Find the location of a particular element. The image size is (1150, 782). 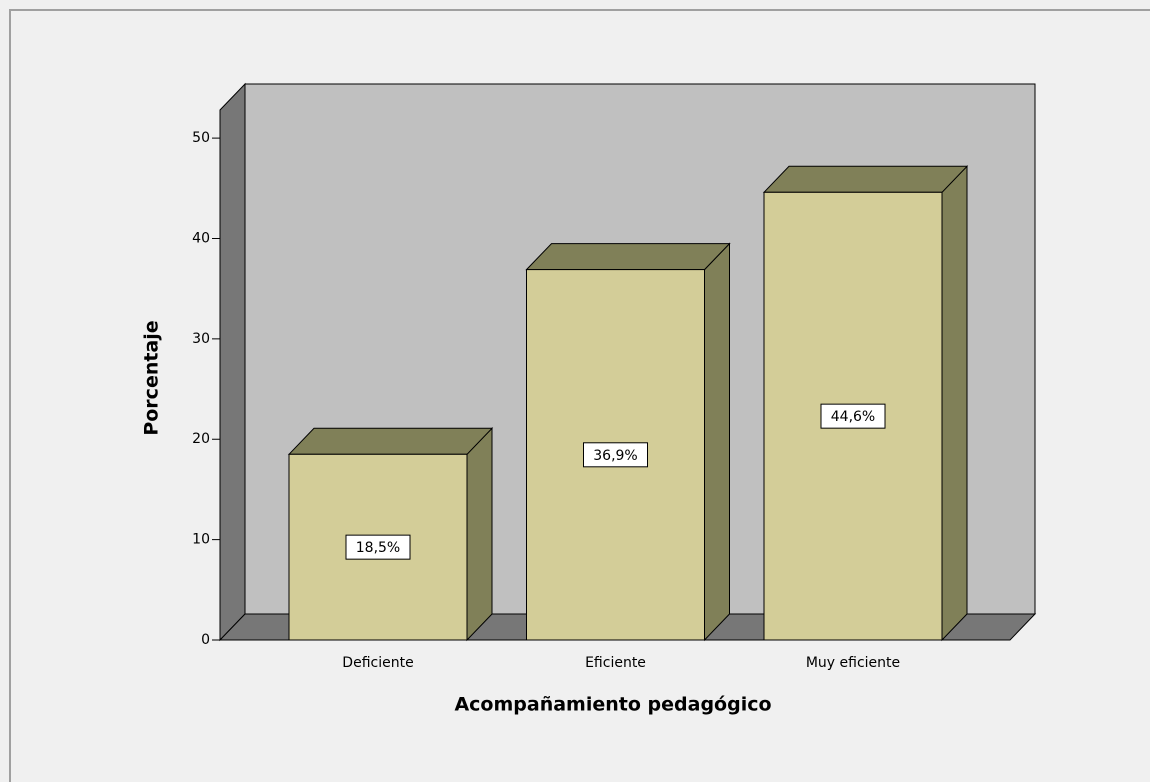

y-tick-label: 50 is located at coordinates (201, 138).